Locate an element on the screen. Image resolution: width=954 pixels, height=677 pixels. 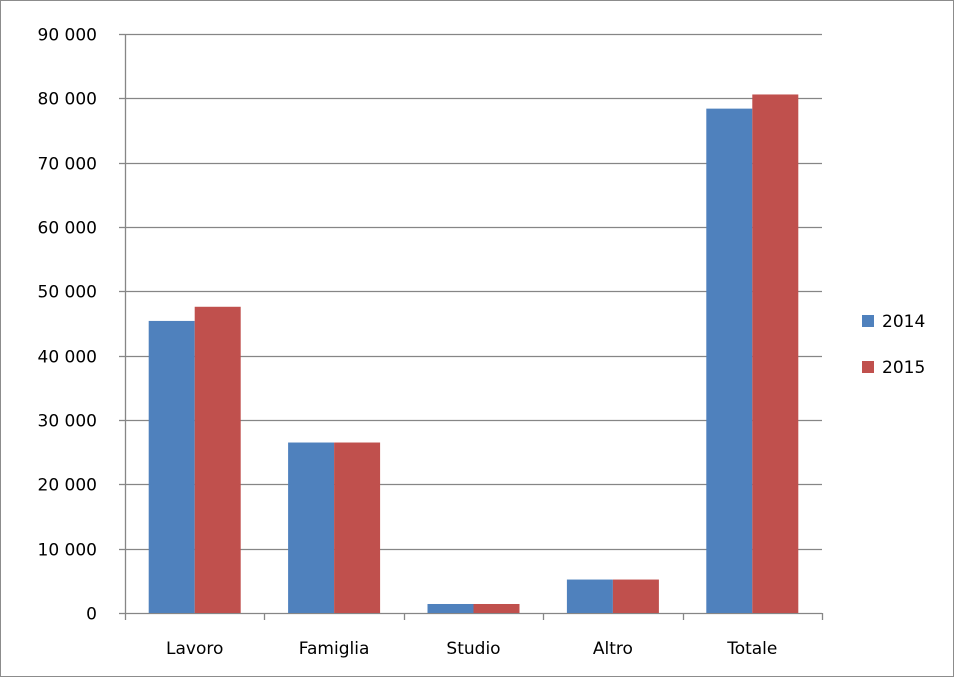
y-tick-label: 0 is located at coordinates (91, 615).